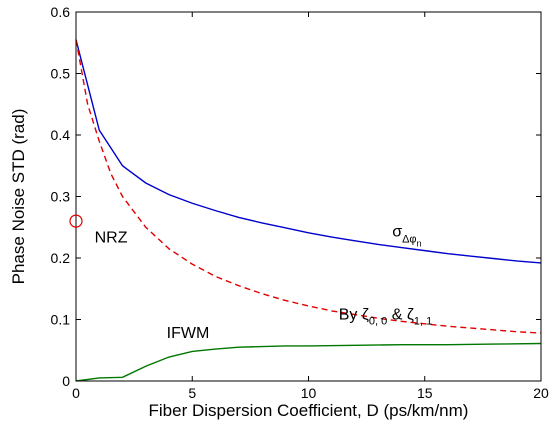  I want to click on y-tick-label: 0.5, so click(61, 74).